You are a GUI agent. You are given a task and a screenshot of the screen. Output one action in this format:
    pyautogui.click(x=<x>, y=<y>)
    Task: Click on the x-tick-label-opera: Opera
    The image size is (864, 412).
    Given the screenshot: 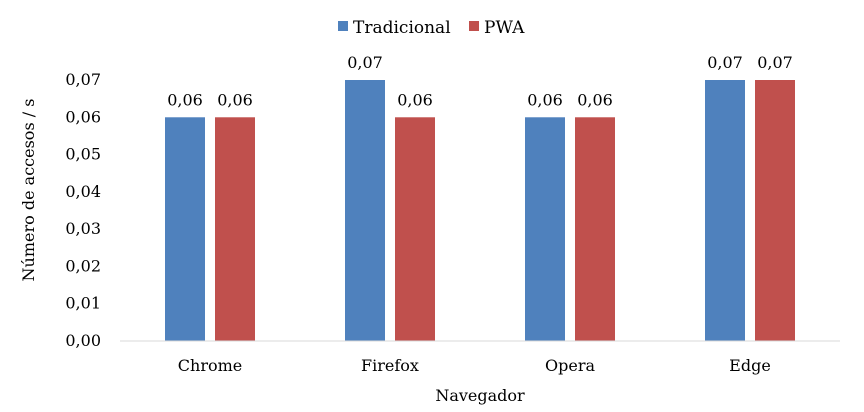 What is the action you would take?
    pyautogui.click(x=570, y=365)
    